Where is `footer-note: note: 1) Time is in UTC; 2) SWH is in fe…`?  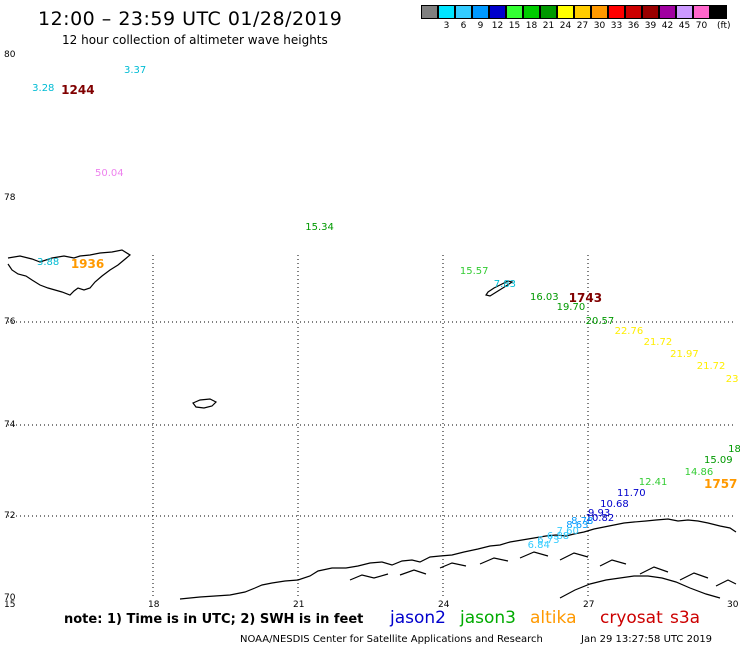
footer-note: note: 1) Time is in UTC; 2) SWH is in fe… is located at coordinates (214, 619).